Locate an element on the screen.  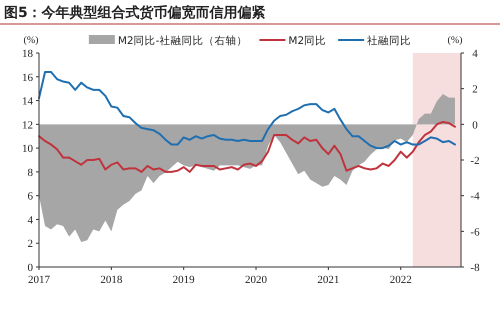
x-tick-label: 2021 is located at coordinates (328, 280).